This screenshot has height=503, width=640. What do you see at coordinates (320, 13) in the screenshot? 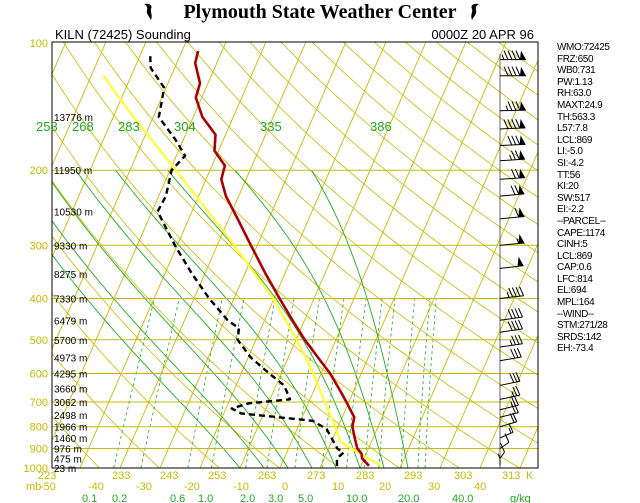
I see `header: Plymouth State Weather Center` at bounding box center [320, 13].